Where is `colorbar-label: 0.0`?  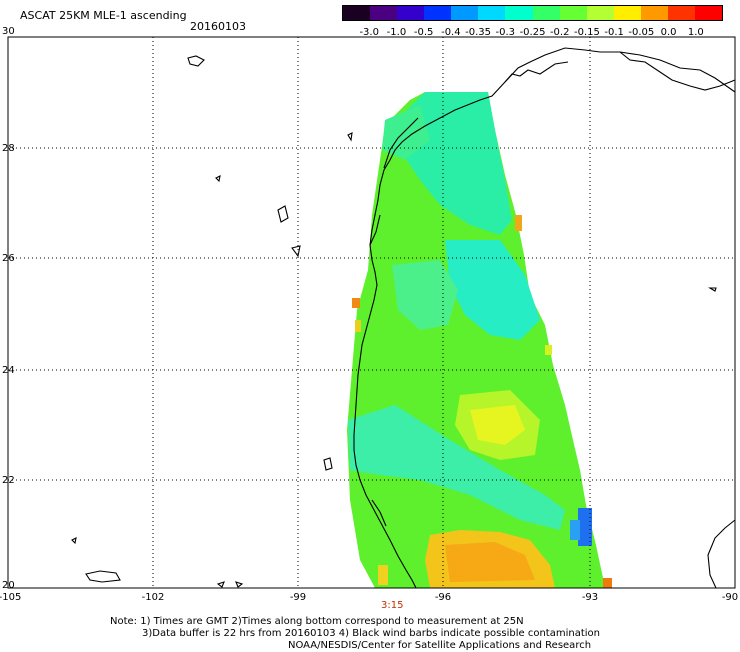 colorbar-label: 0.0 is located at coordinates (668, 32).